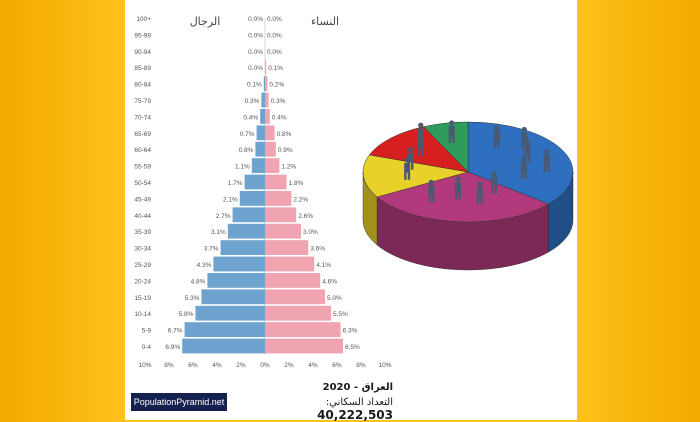 The image size is (700, 422). Describe the element at coordinates (323, 265) in the screenshot. I see `women-value-label: 4.1%` at that location.